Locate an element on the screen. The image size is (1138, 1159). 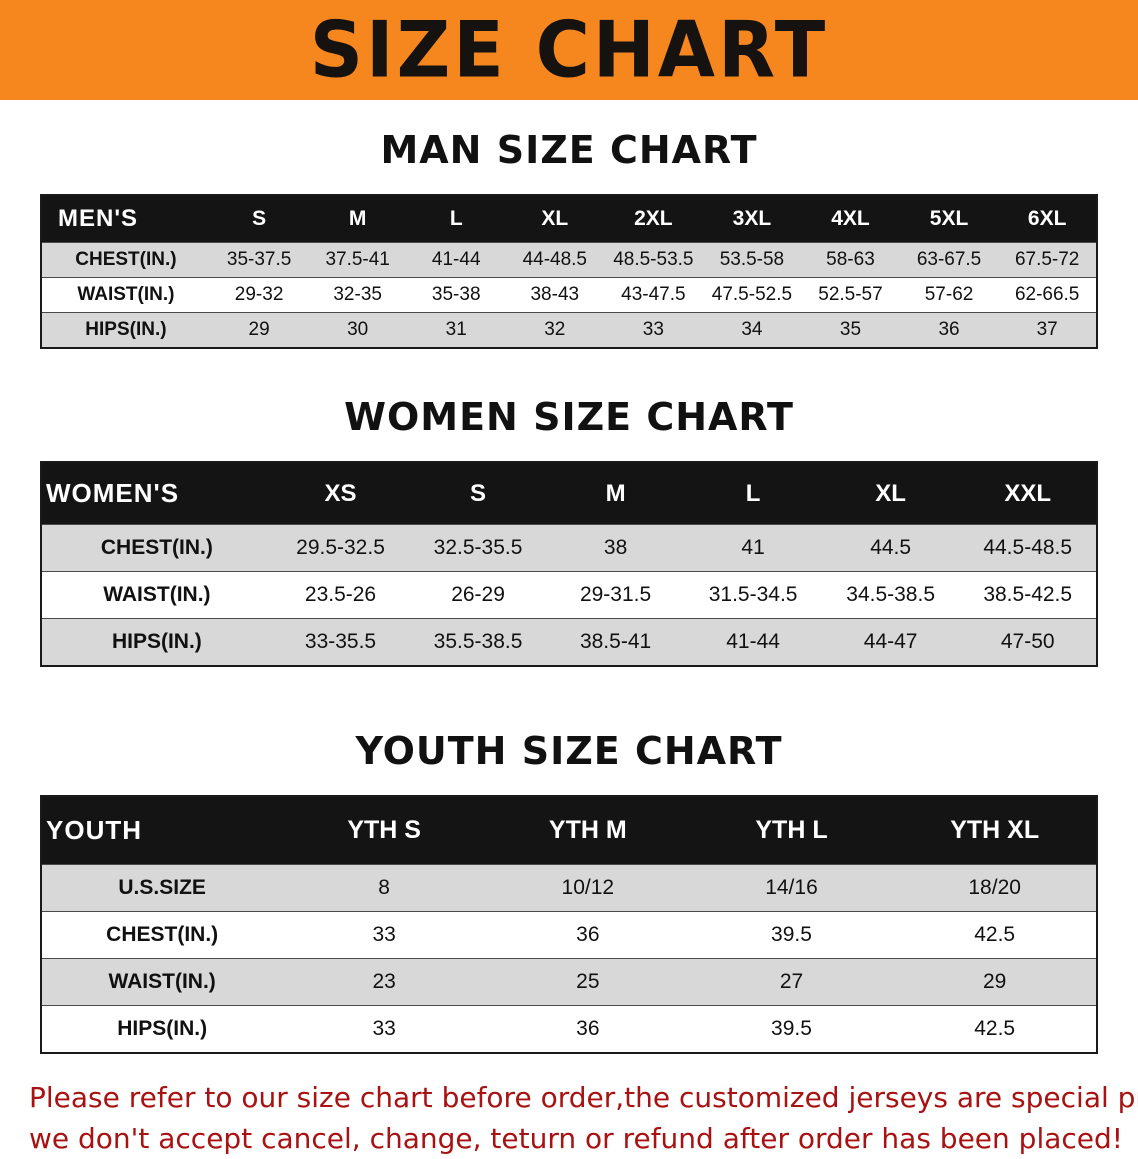
banner: SIZE CHART is located at coordinates (569, 50).